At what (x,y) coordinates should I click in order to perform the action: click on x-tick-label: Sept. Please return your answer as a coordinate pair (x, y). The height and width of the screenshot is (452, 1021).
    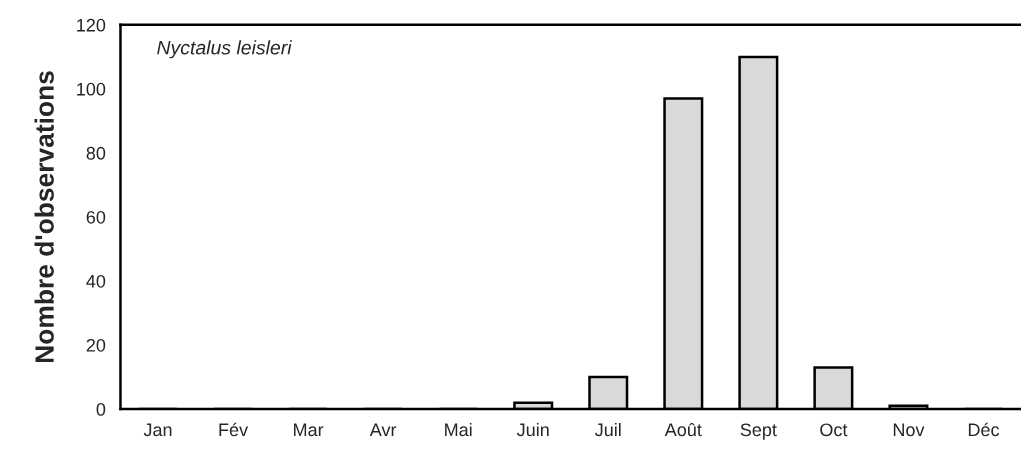
    Looking at the image, I should click on (758, 431).